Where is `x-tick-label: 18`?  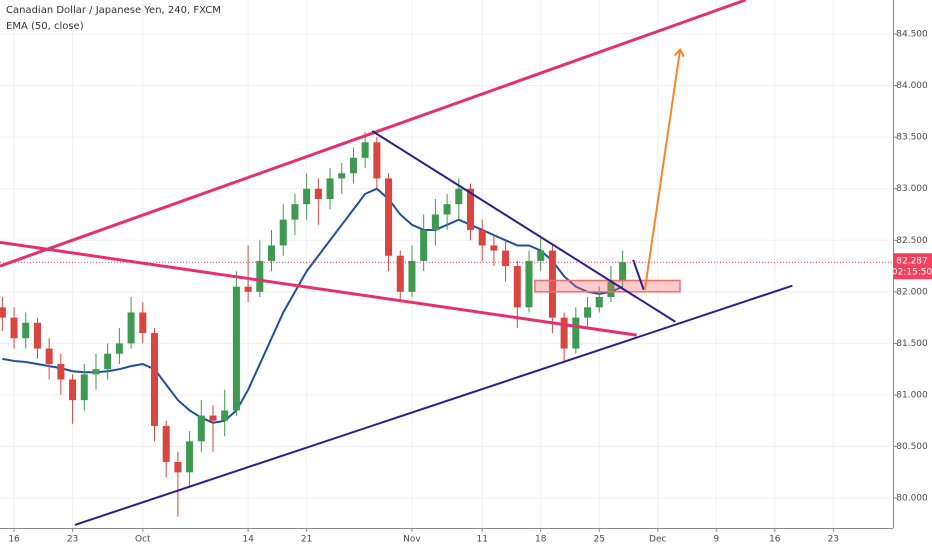 x-tick-label: 18 is located at coordinates (541, 540).